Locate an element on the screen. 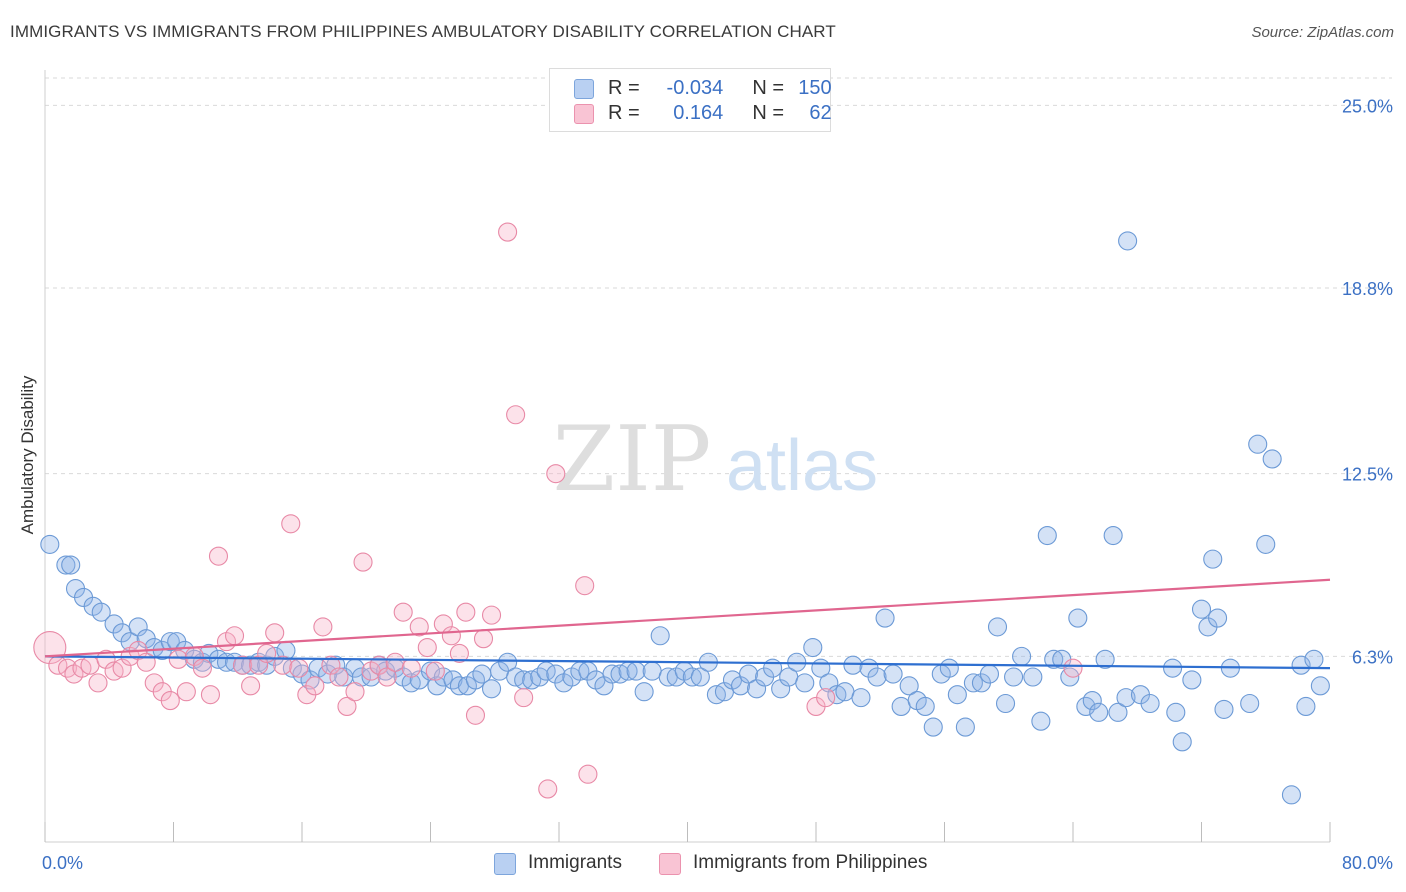 The height and width of the screenshot is (892, 1406). series-legend-label: Immigrants from Philippines is located at coordinates (810, 862).